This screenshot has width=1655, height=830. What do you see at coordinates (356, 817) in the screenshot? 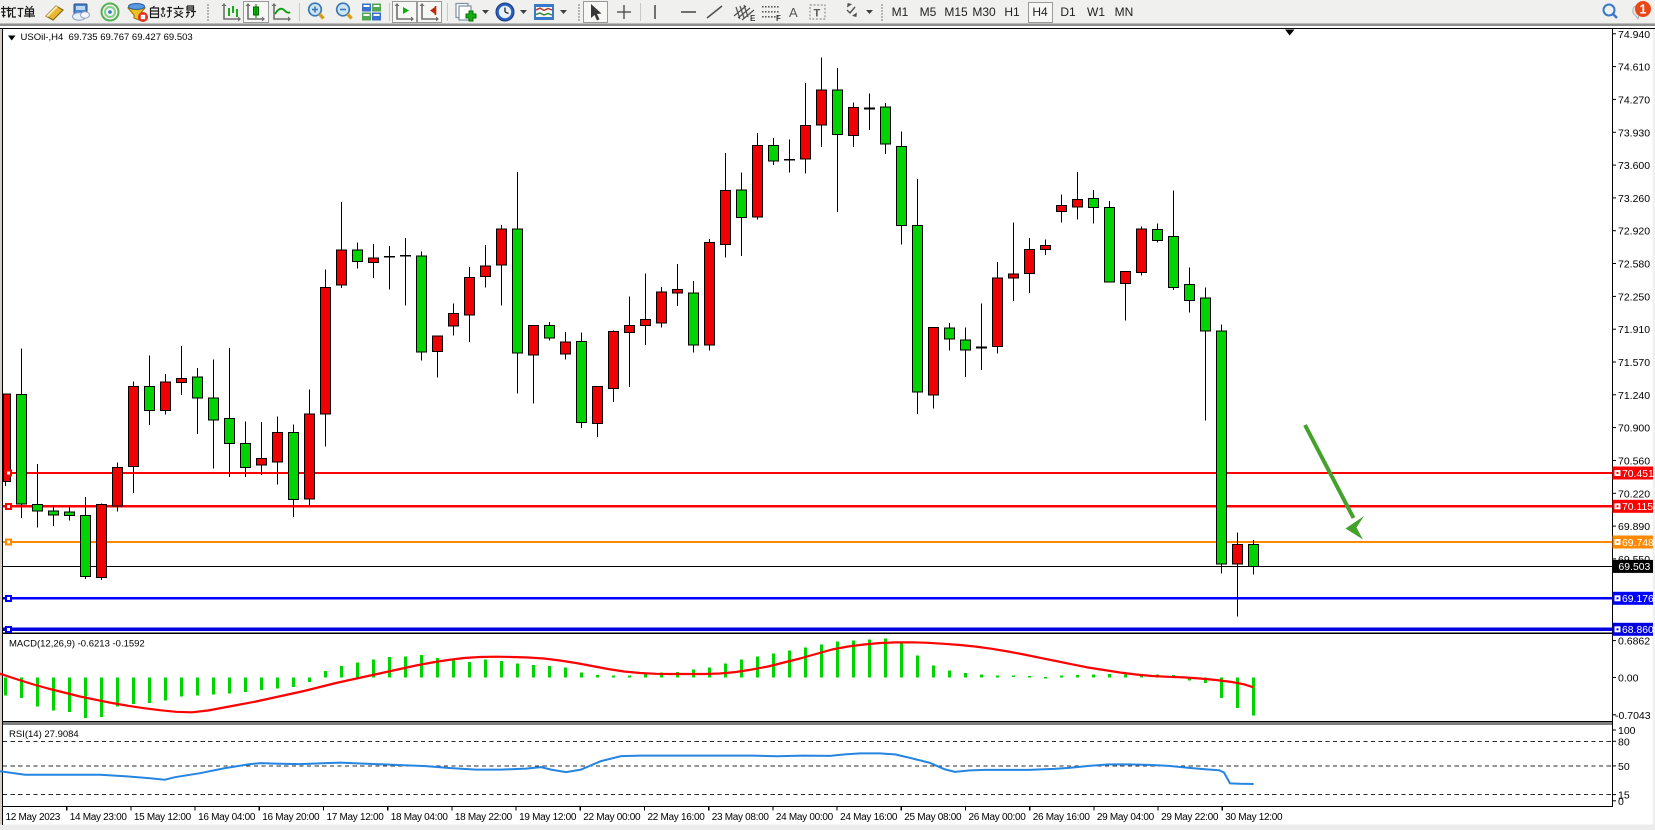
I see `svg-text: 17 May 12:00` at bounding box center [356, 817].